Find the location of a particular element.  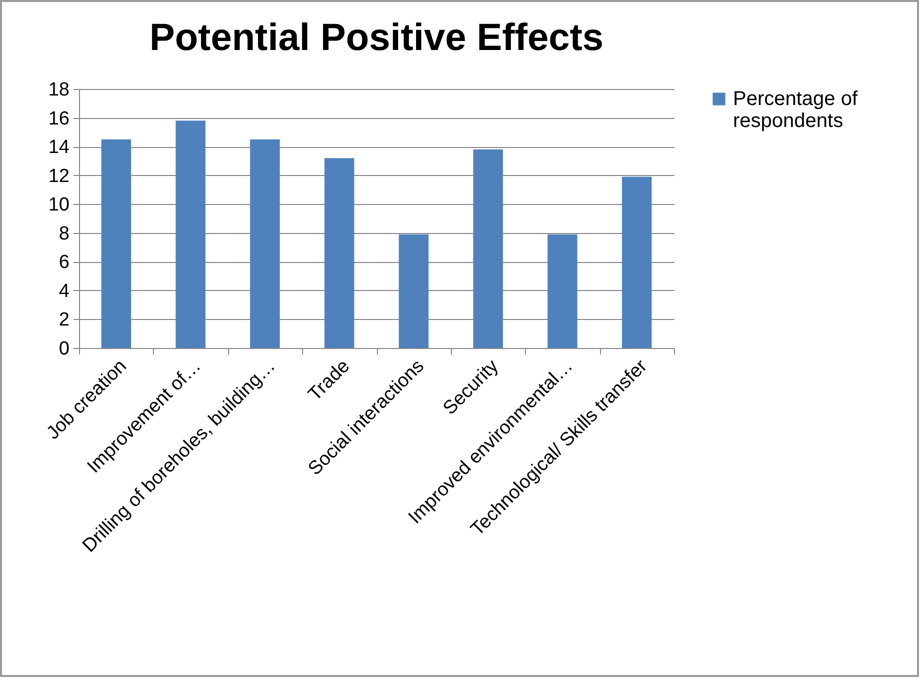

y-tick-label: 12 is located at coordinates (59, 176).